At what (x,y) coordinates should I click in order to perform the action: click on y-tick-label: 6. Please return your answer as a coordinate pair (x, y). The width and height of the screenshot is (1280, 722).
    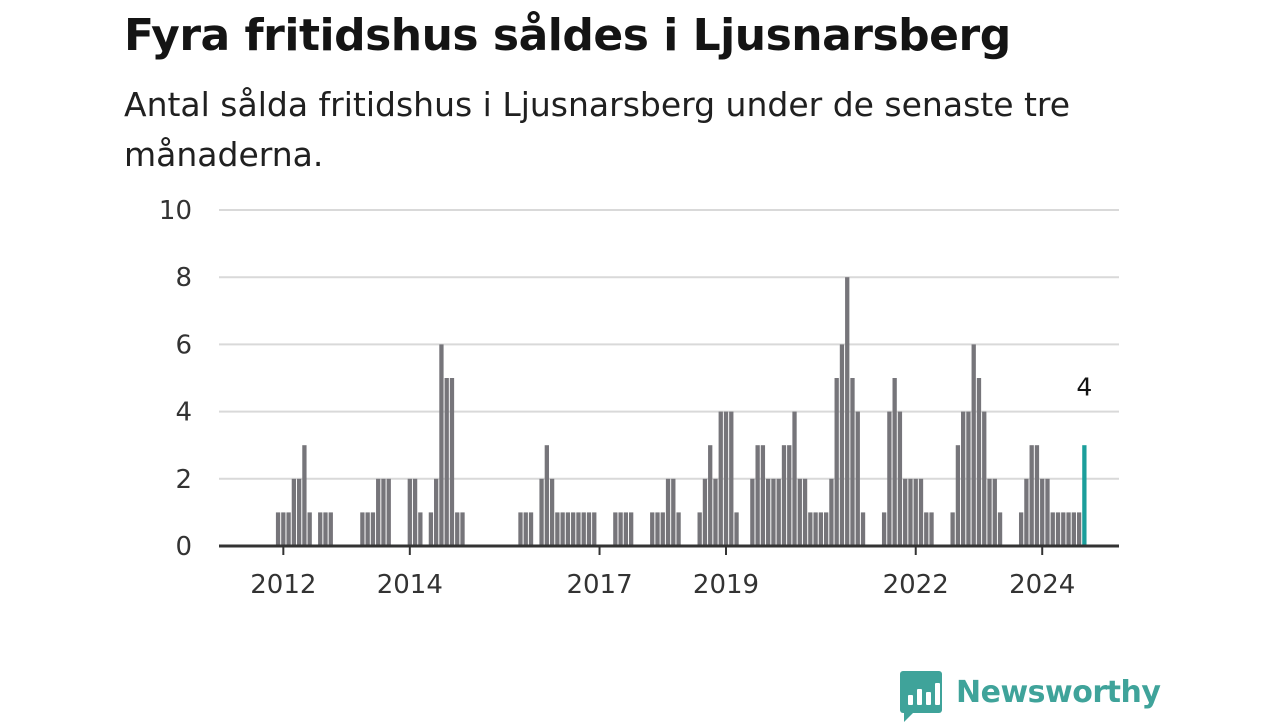
    Looking at the image, I should click on (183, 345).